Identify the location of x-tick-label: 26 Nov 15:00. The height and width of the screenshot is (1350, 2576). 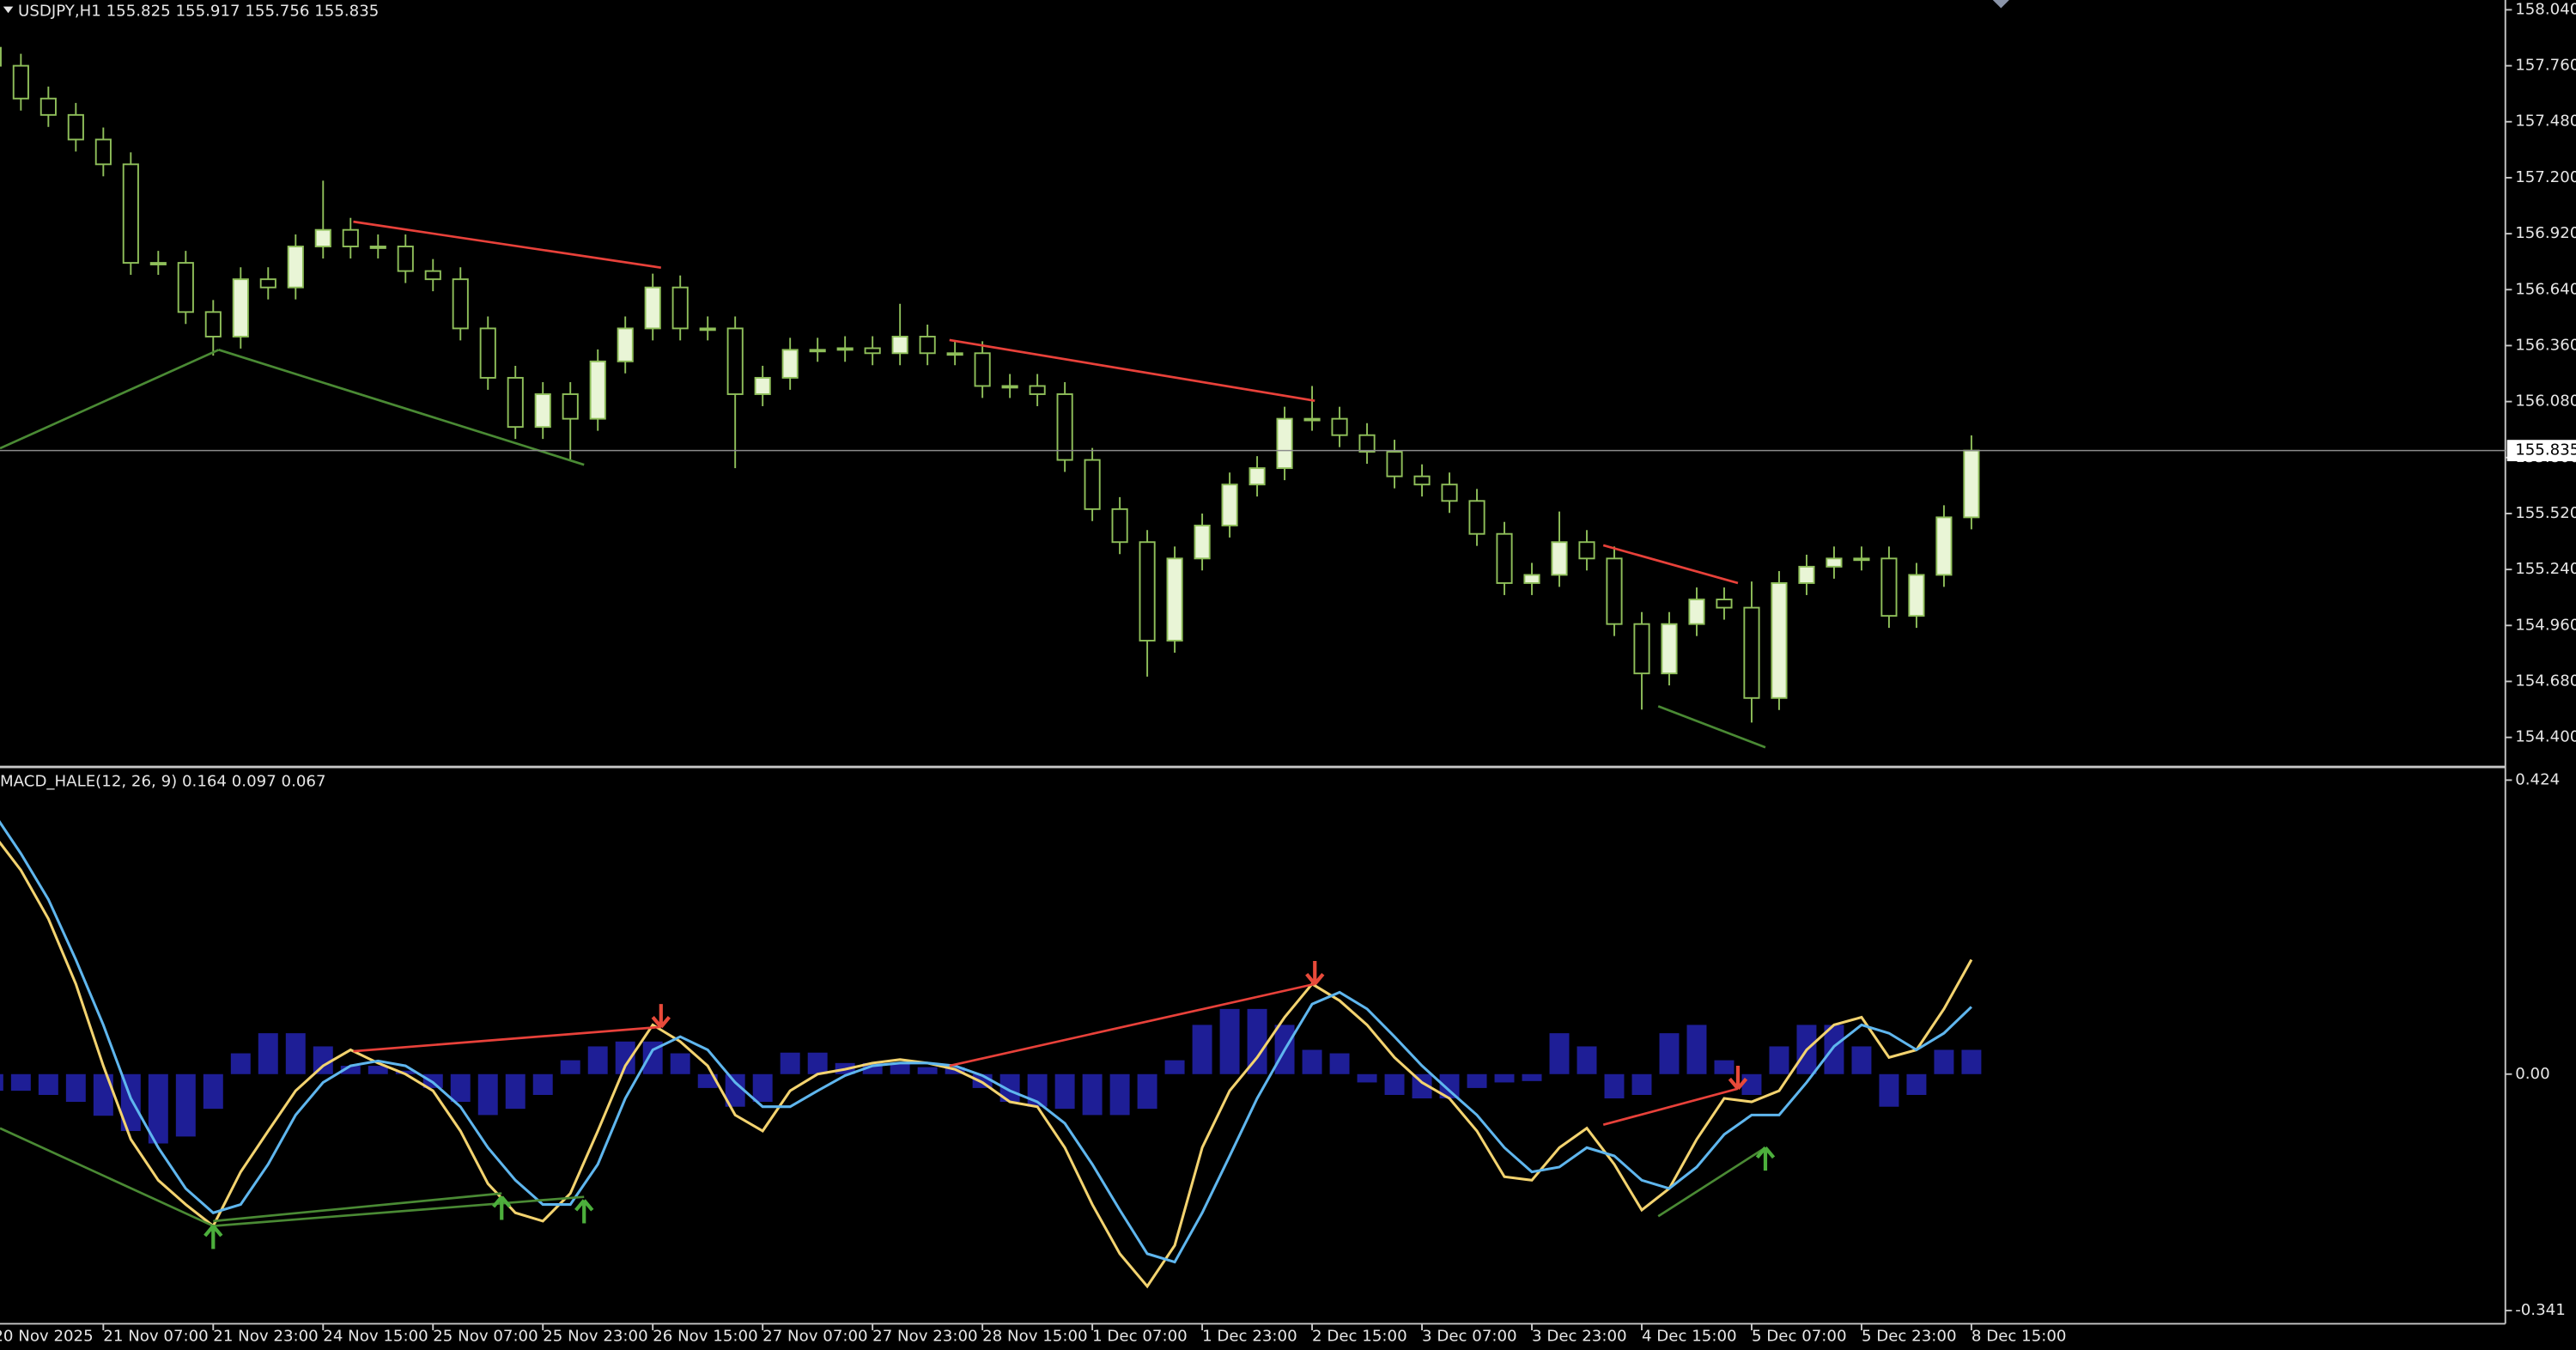
(705, 1337).